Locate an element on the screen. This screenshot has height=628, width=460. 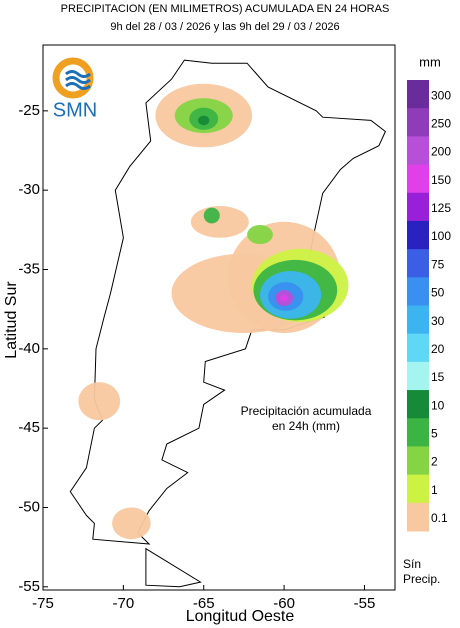
logo-waves is located at coordinates (78, 80).